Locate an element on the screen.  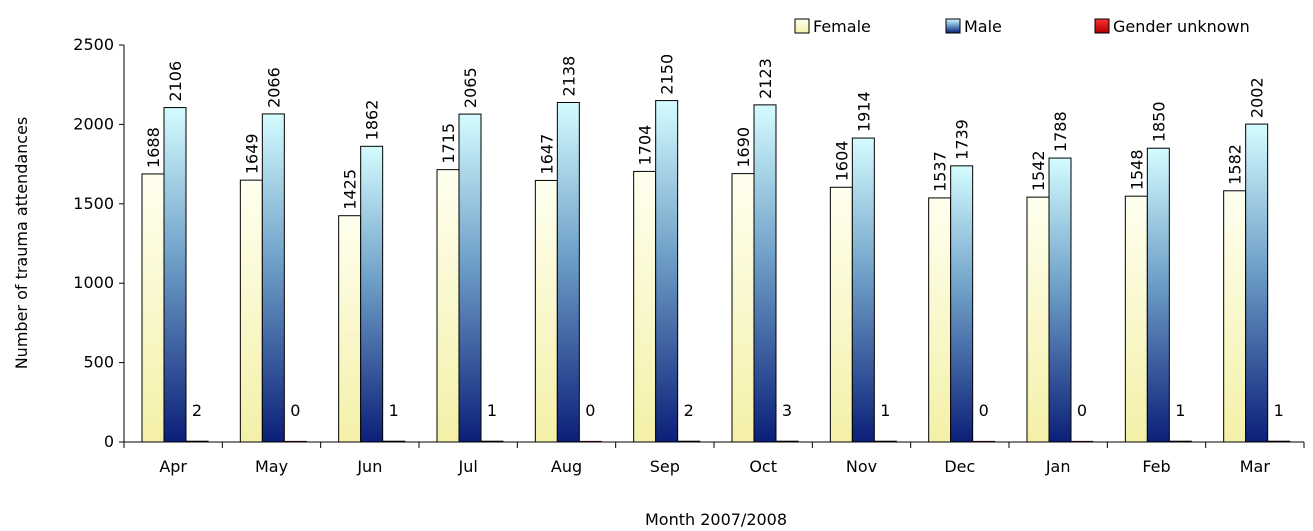
bar-gender-unknown-may is located at coordinates (295, 441).